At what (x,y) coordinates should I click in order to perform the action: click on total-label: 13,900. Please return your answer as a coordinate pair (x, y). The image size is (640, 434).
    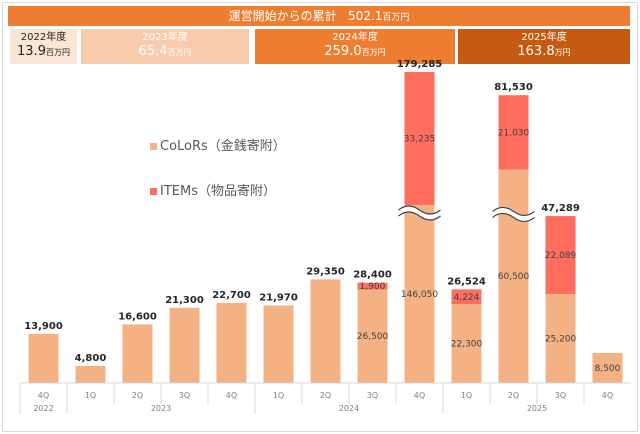
    Looking at the image, I should click on (43, 326).